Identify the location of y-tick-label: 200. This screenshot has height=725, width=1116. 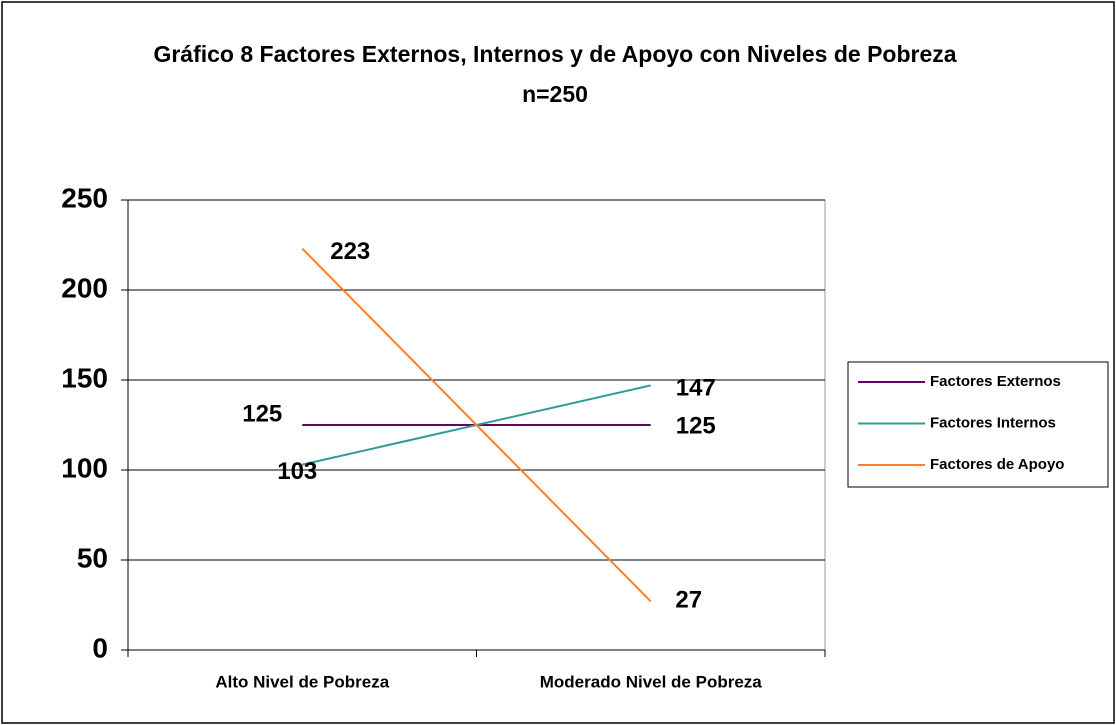
(84, 287).